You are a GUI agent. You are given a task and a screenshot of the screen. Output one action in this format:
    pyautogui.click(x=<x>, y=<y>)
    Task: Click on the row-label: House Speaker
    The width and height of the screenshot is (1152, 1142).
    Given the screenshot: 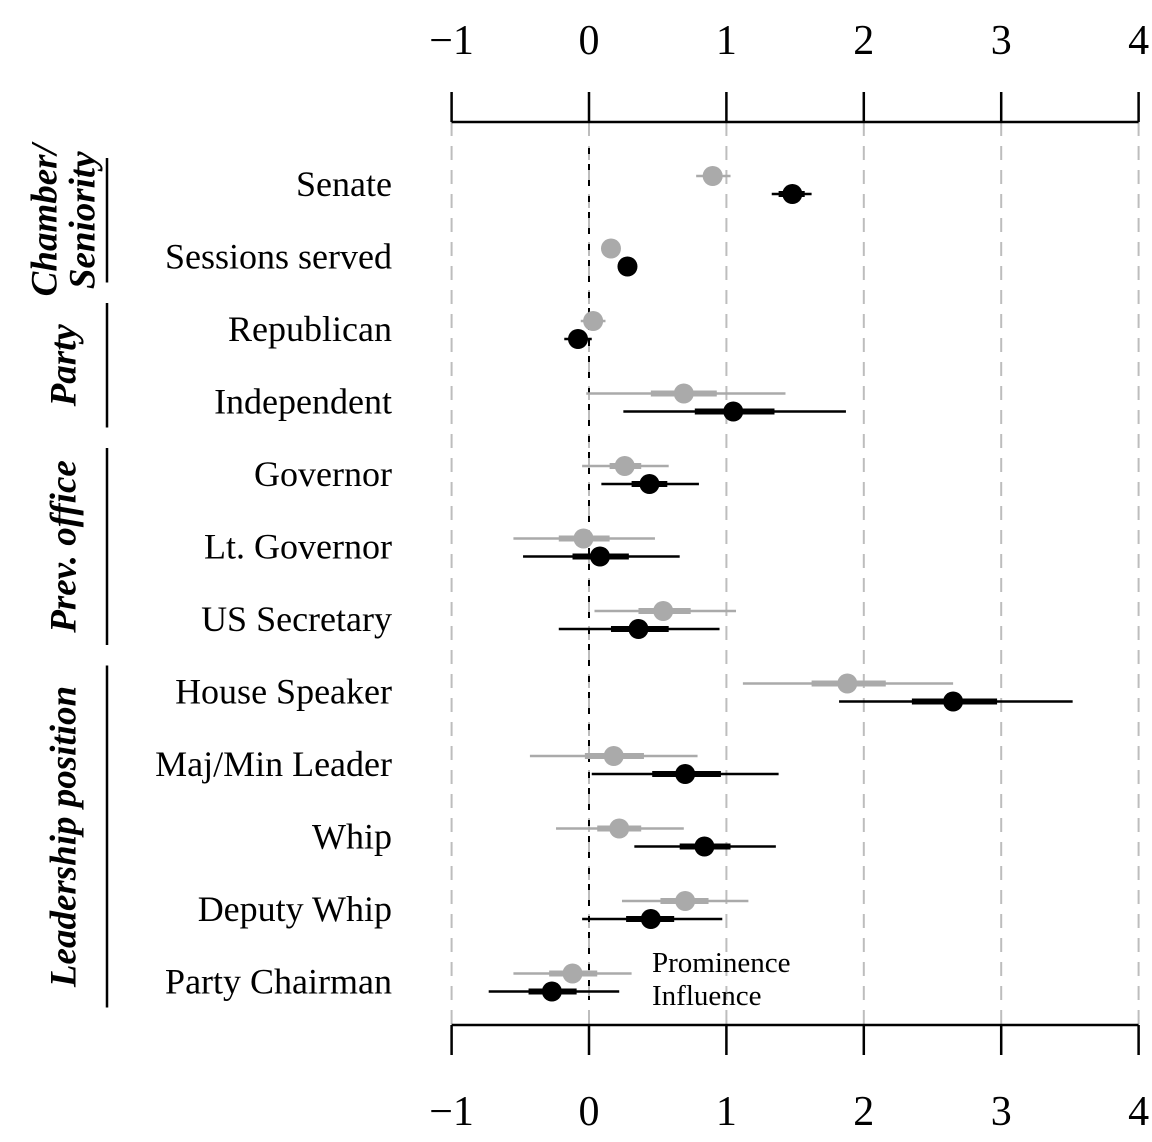 What is the action you would take?
    pyautogui.click(x=283, y=692)
    